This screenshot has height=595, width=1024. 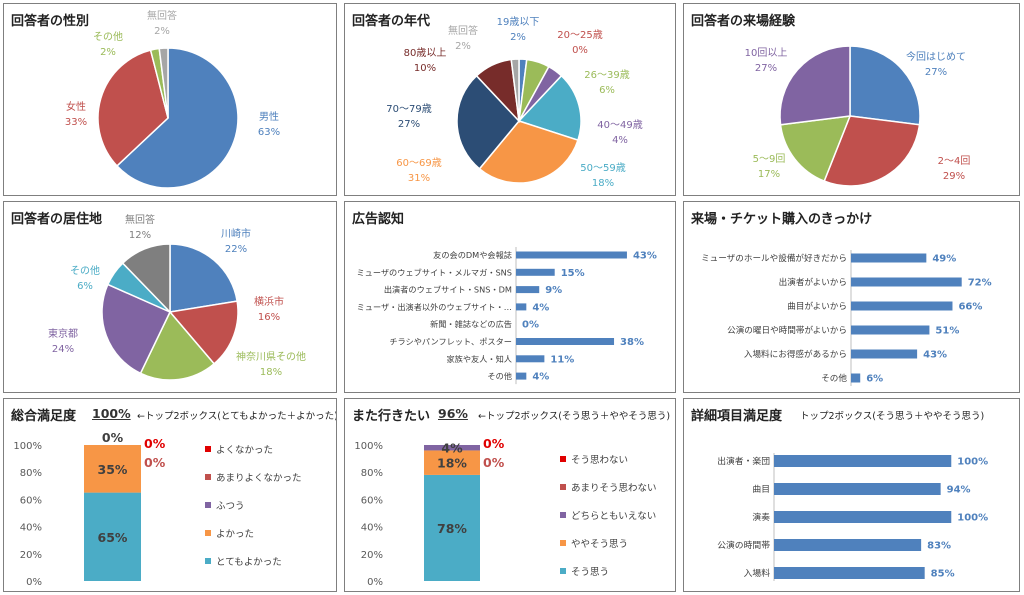 I want to click on data-label: 11%, so click(x=562, y=359).